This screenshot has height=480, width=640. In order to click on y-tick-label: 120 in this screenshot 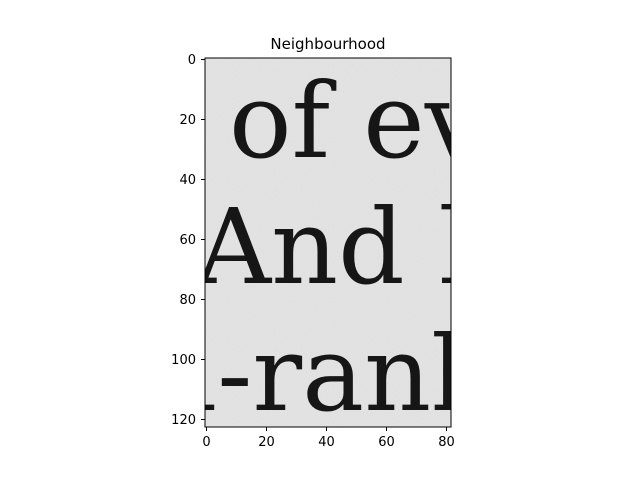, I will do `click(183, 420)`.